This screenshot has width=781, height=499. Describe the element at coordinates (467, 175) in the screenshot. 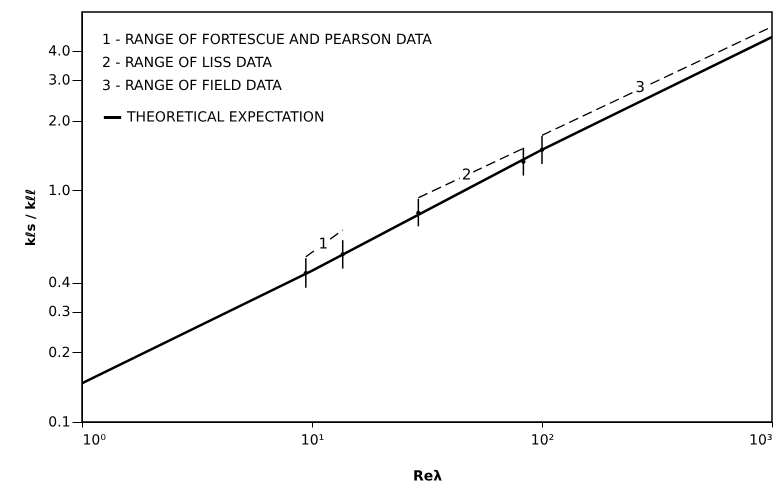

I see `annotation: 2` at that location.